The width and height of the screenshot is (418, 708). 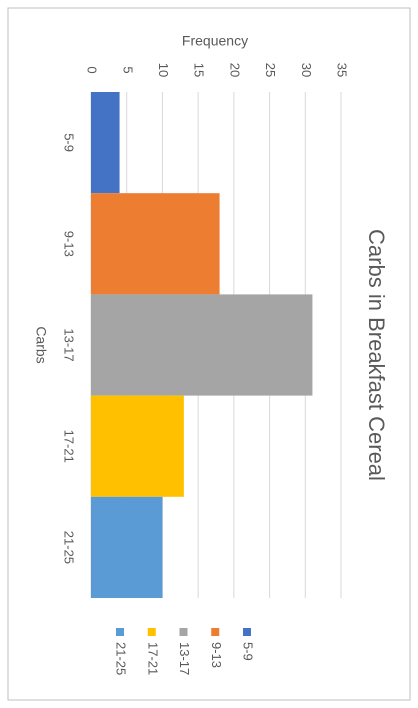 I want to click on legend-label: 13-17, so click(x=184, y=658).